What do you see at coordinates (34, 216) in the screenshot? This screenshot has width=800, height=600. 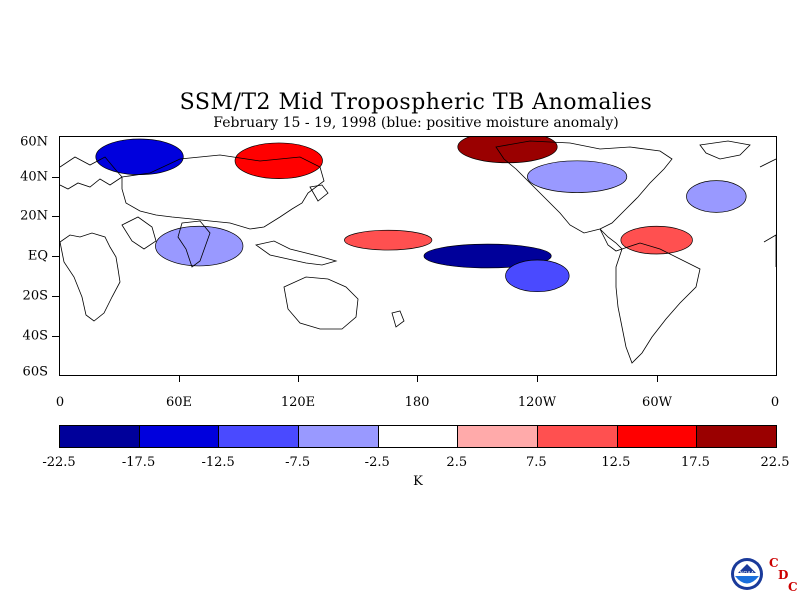 I see `lat-label-20n: 20N` at bounding box center [34, 216].